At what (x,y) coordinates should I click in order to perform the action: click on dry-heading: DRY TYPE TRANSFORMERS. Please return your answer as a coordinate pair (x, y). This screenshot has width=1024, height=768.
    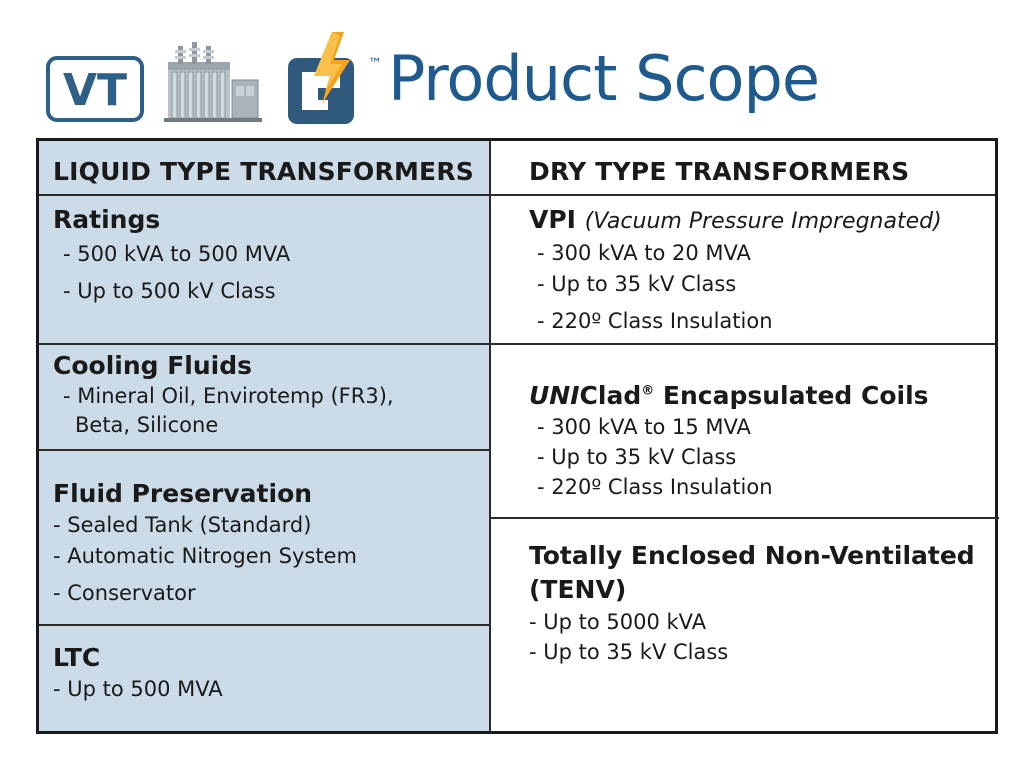
    Looking at the image, I should click on (719, 171).